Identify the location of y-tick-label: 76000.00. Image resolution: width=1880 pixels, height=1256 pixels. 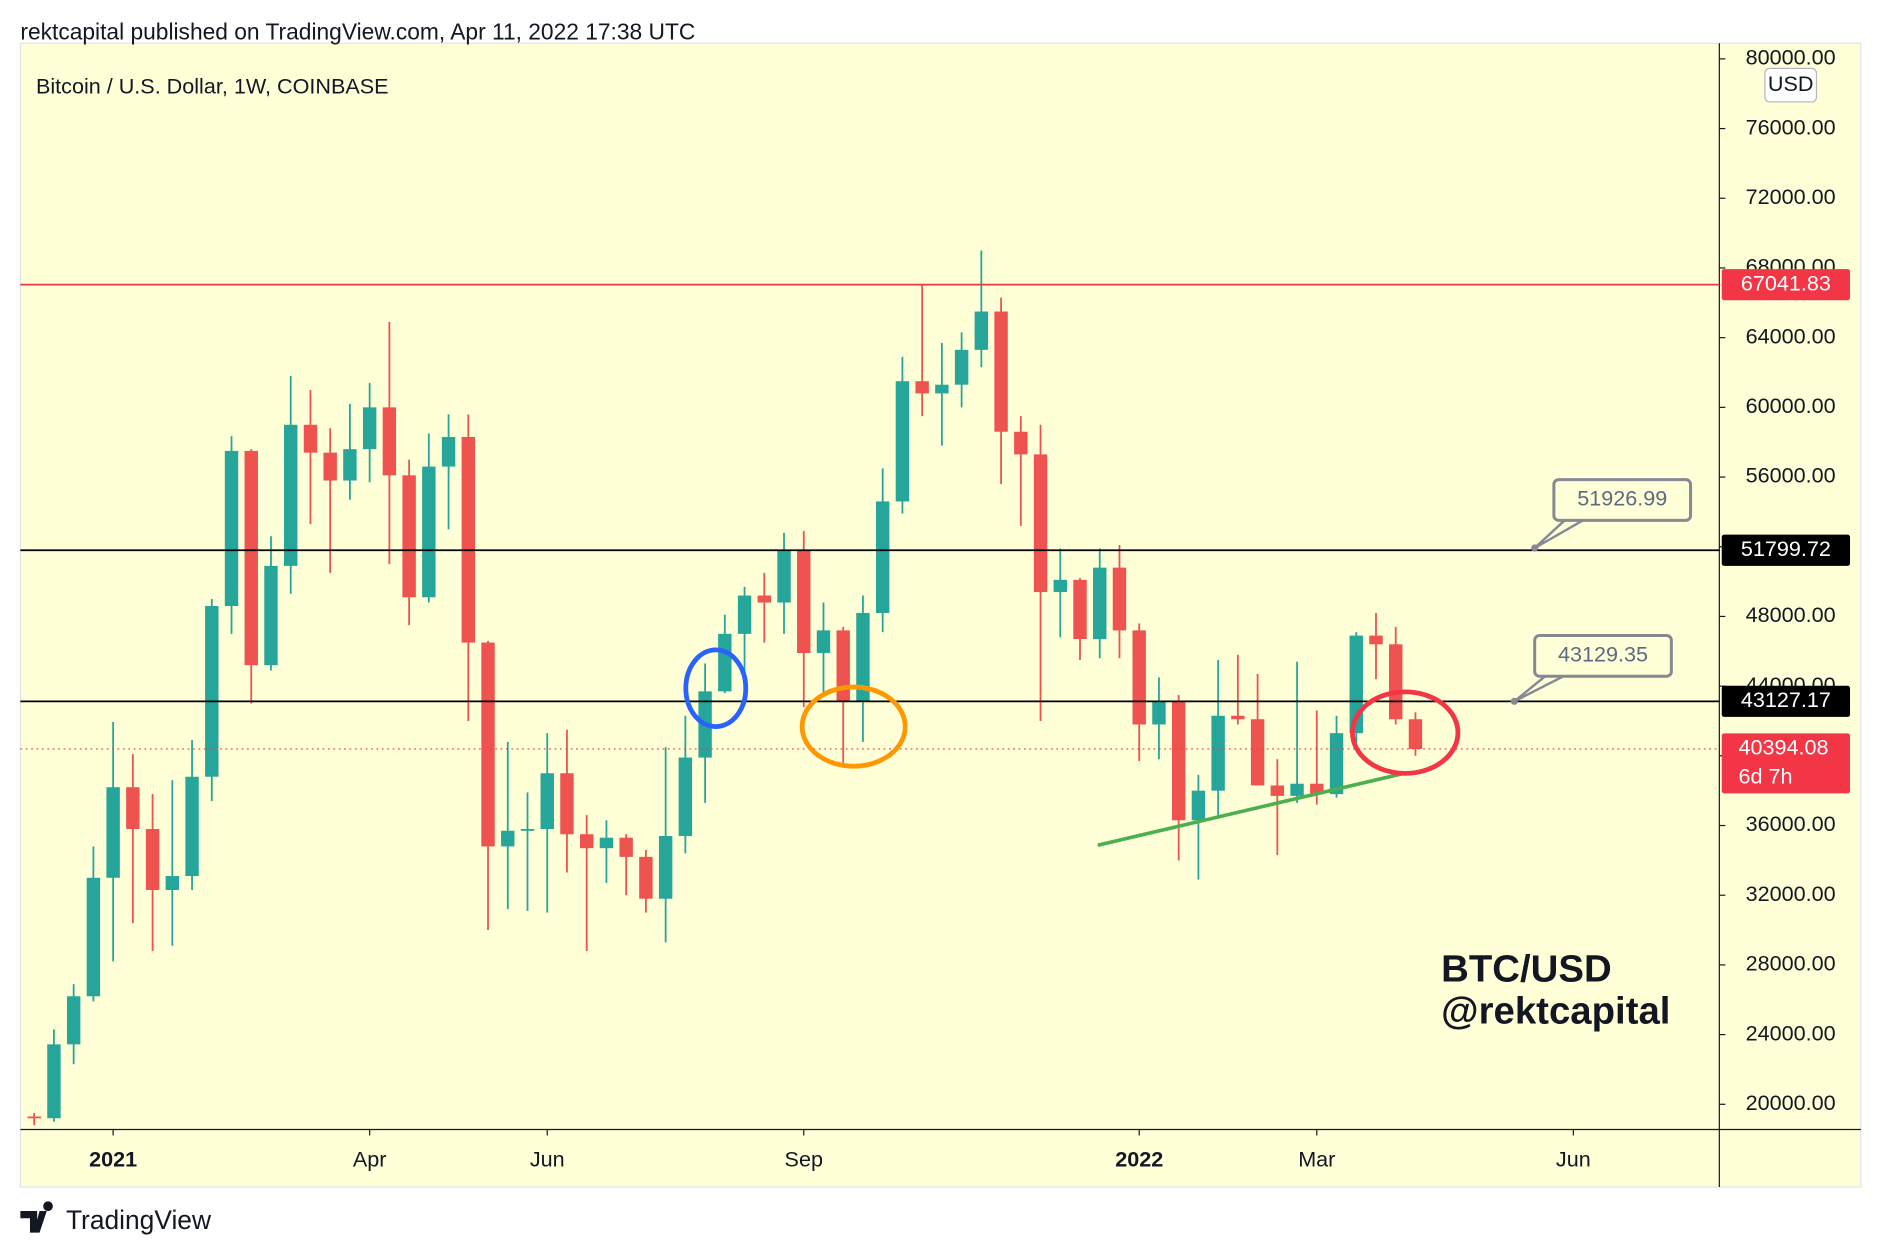
(1791, 126).